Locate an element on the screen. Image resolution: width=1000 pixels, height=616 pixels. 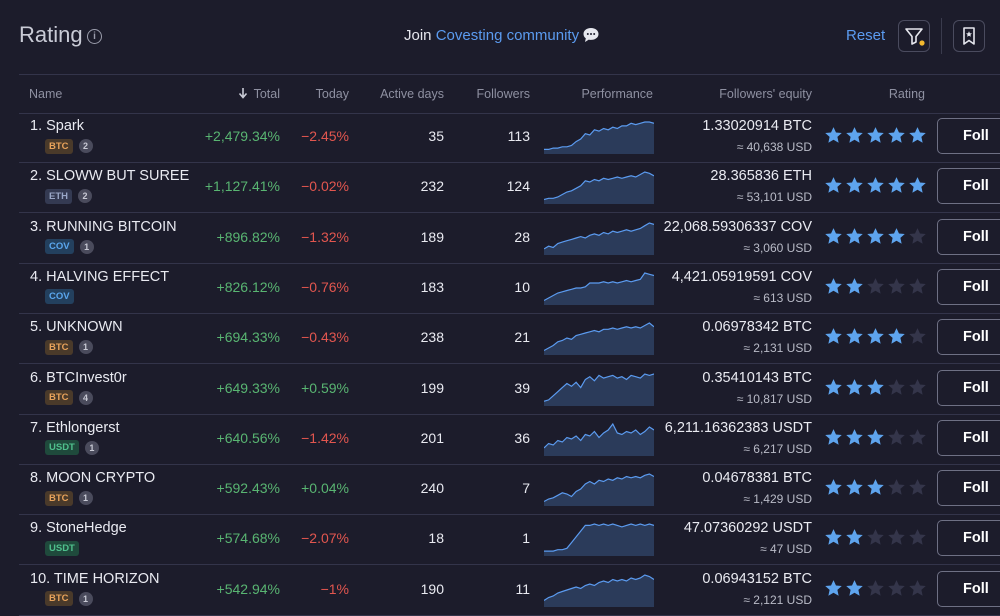
covesting-community-link: Covesting community is located at coordinates (507, 35).